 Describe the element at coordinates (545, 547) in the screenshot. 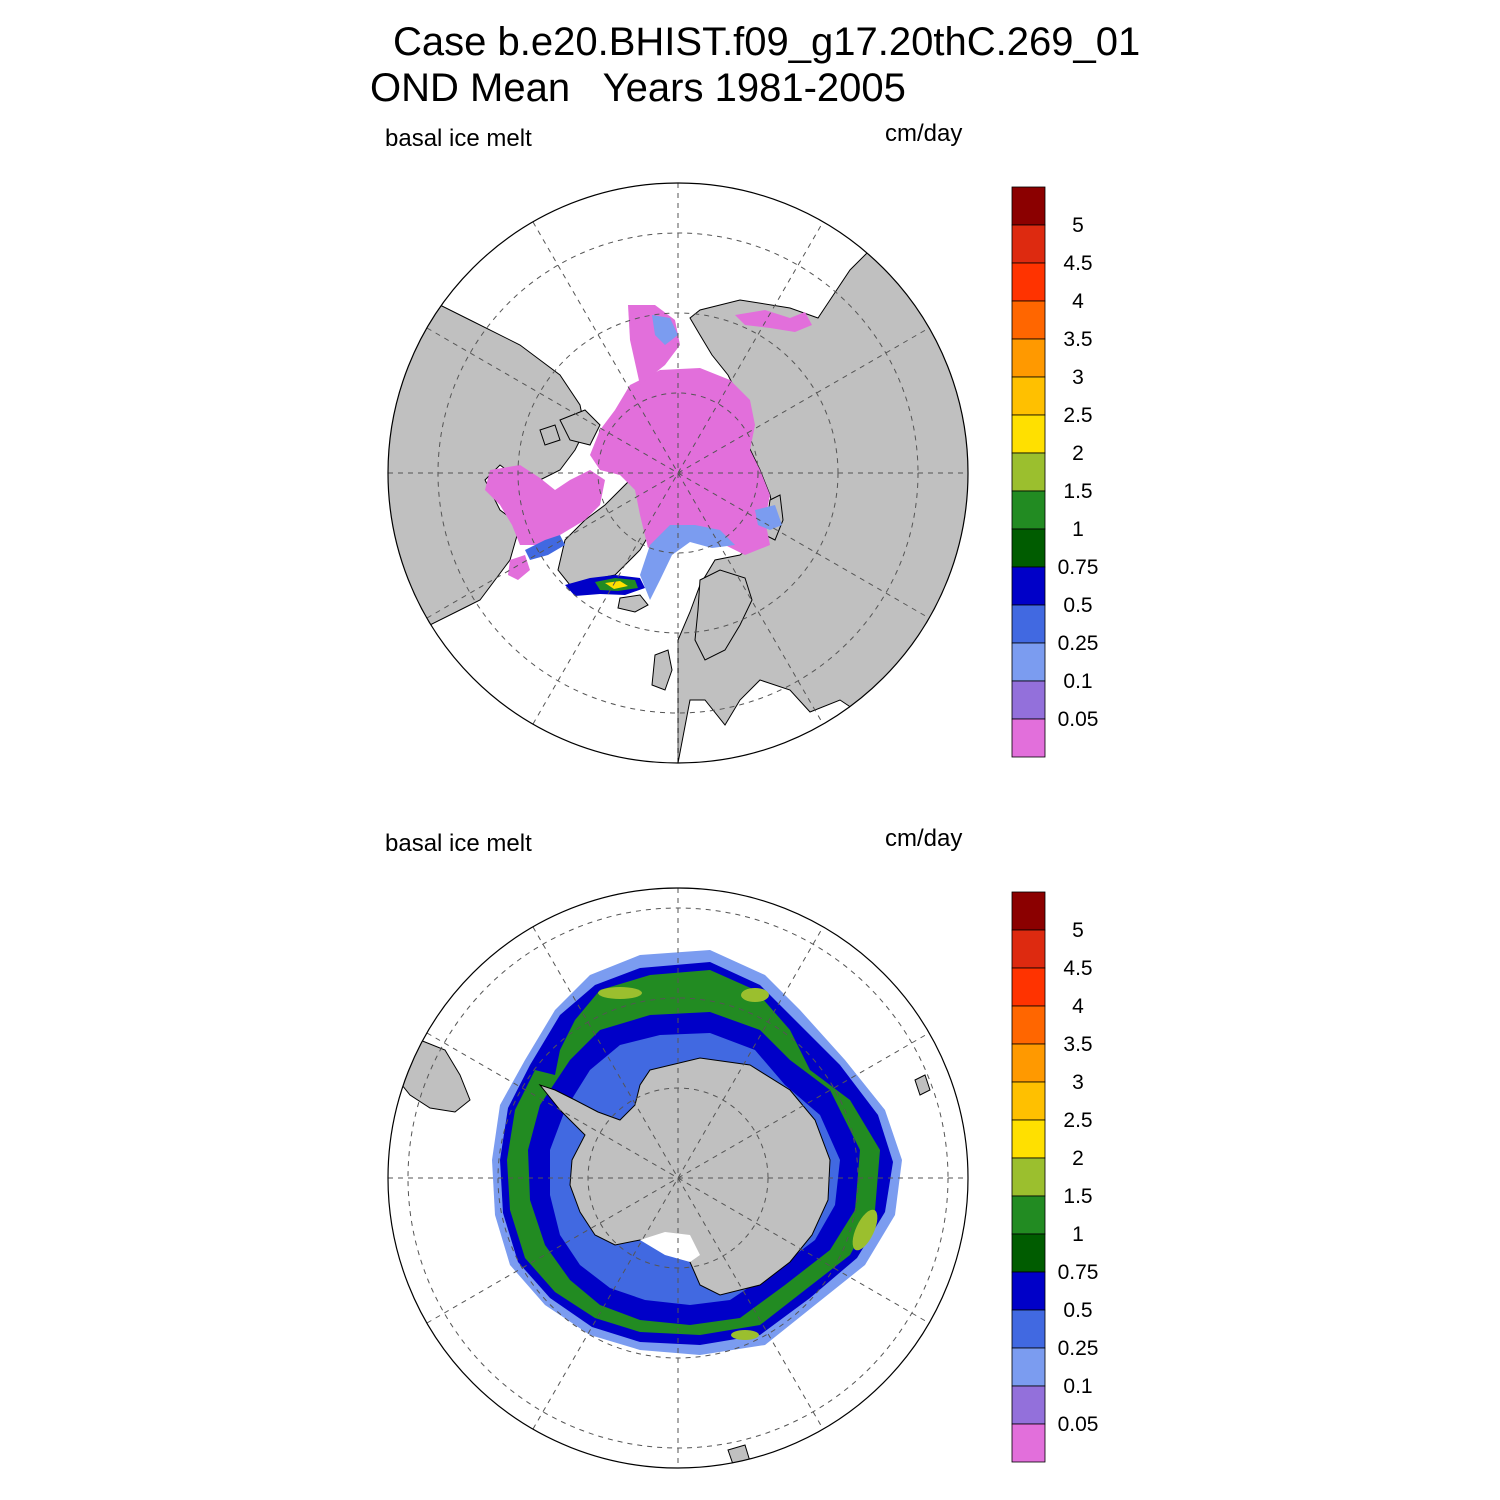

I see `north-ice-melt-baffin` at that location.